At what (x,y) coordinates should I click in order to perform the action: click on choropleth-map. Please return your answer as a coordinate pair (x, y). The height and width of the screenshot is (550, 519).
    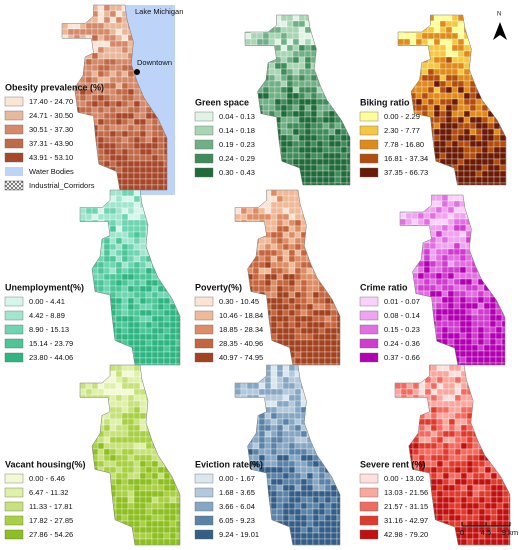
    Looking at the image, I should click on (297, 100).